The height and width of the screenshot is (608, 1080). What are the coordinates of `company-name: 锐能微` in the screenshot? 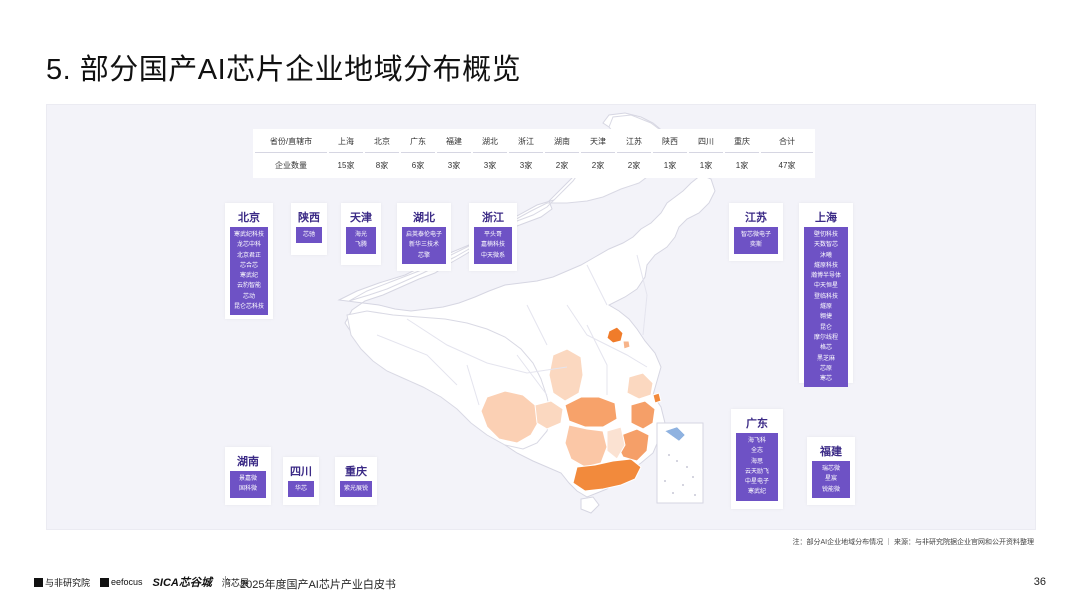 It's located at (830, 489).